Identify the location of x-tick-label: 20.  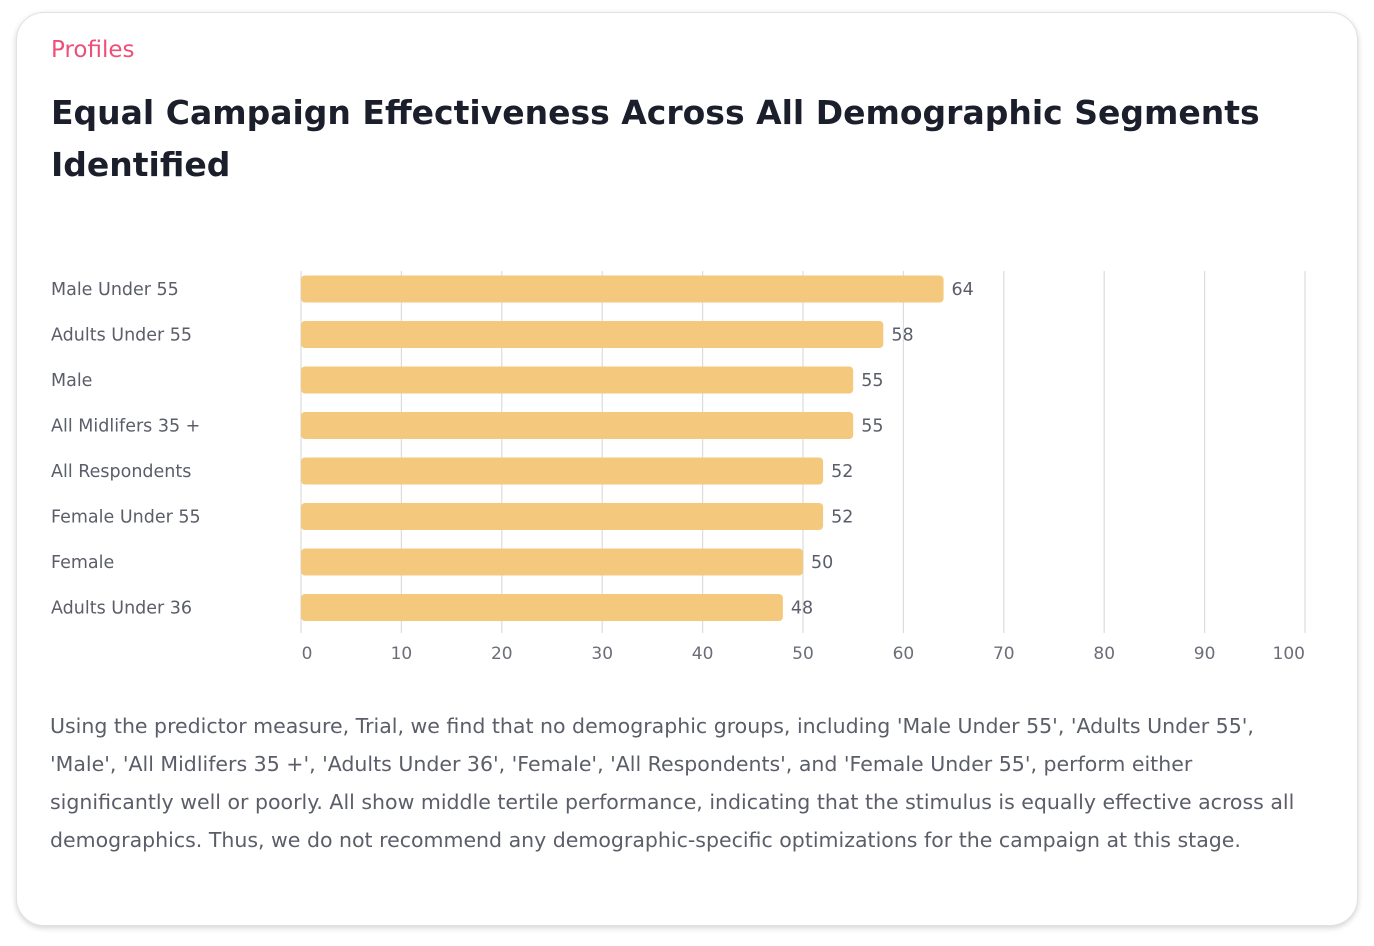
(502, 654).